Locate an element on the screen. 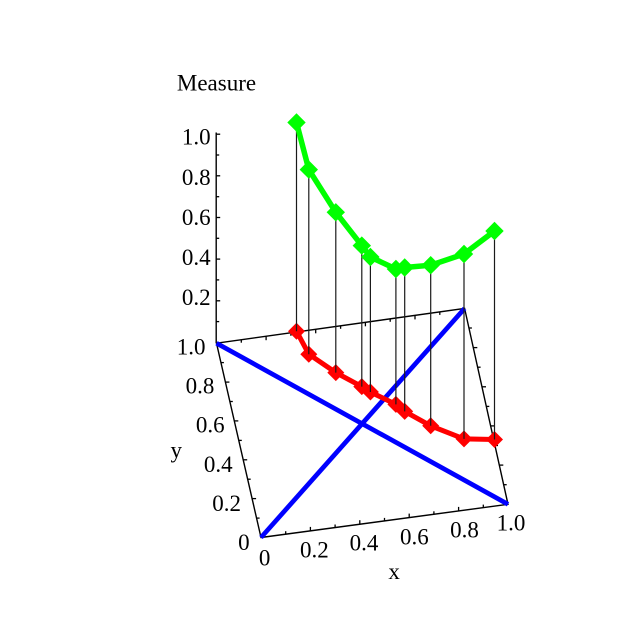  svg-text: y is located at coordinates (177, 450).